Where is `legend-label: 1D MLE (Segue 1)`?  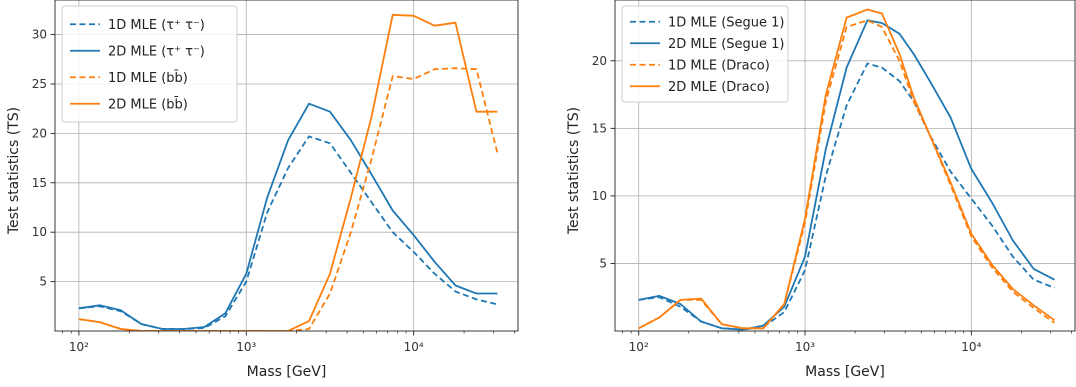
legend-label: 1D MLE (Segue 1) is located at coordinates (726, 22).